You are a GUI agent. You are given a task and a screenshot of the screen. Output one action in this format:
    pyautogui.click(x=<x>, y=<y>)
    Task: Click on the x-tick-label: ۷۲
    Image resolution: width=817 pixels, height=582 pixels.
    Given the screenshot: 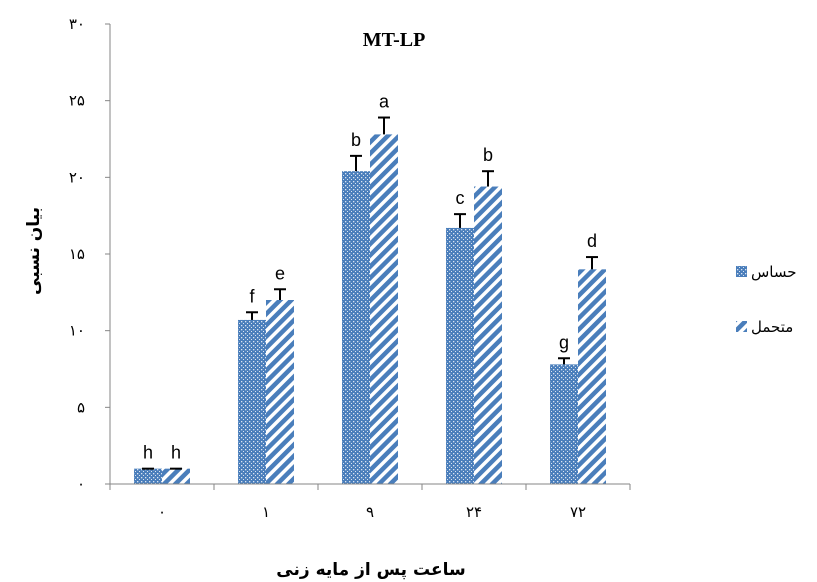 What is the action you would take?
    pyautogui.click(x=578, y=512)
    